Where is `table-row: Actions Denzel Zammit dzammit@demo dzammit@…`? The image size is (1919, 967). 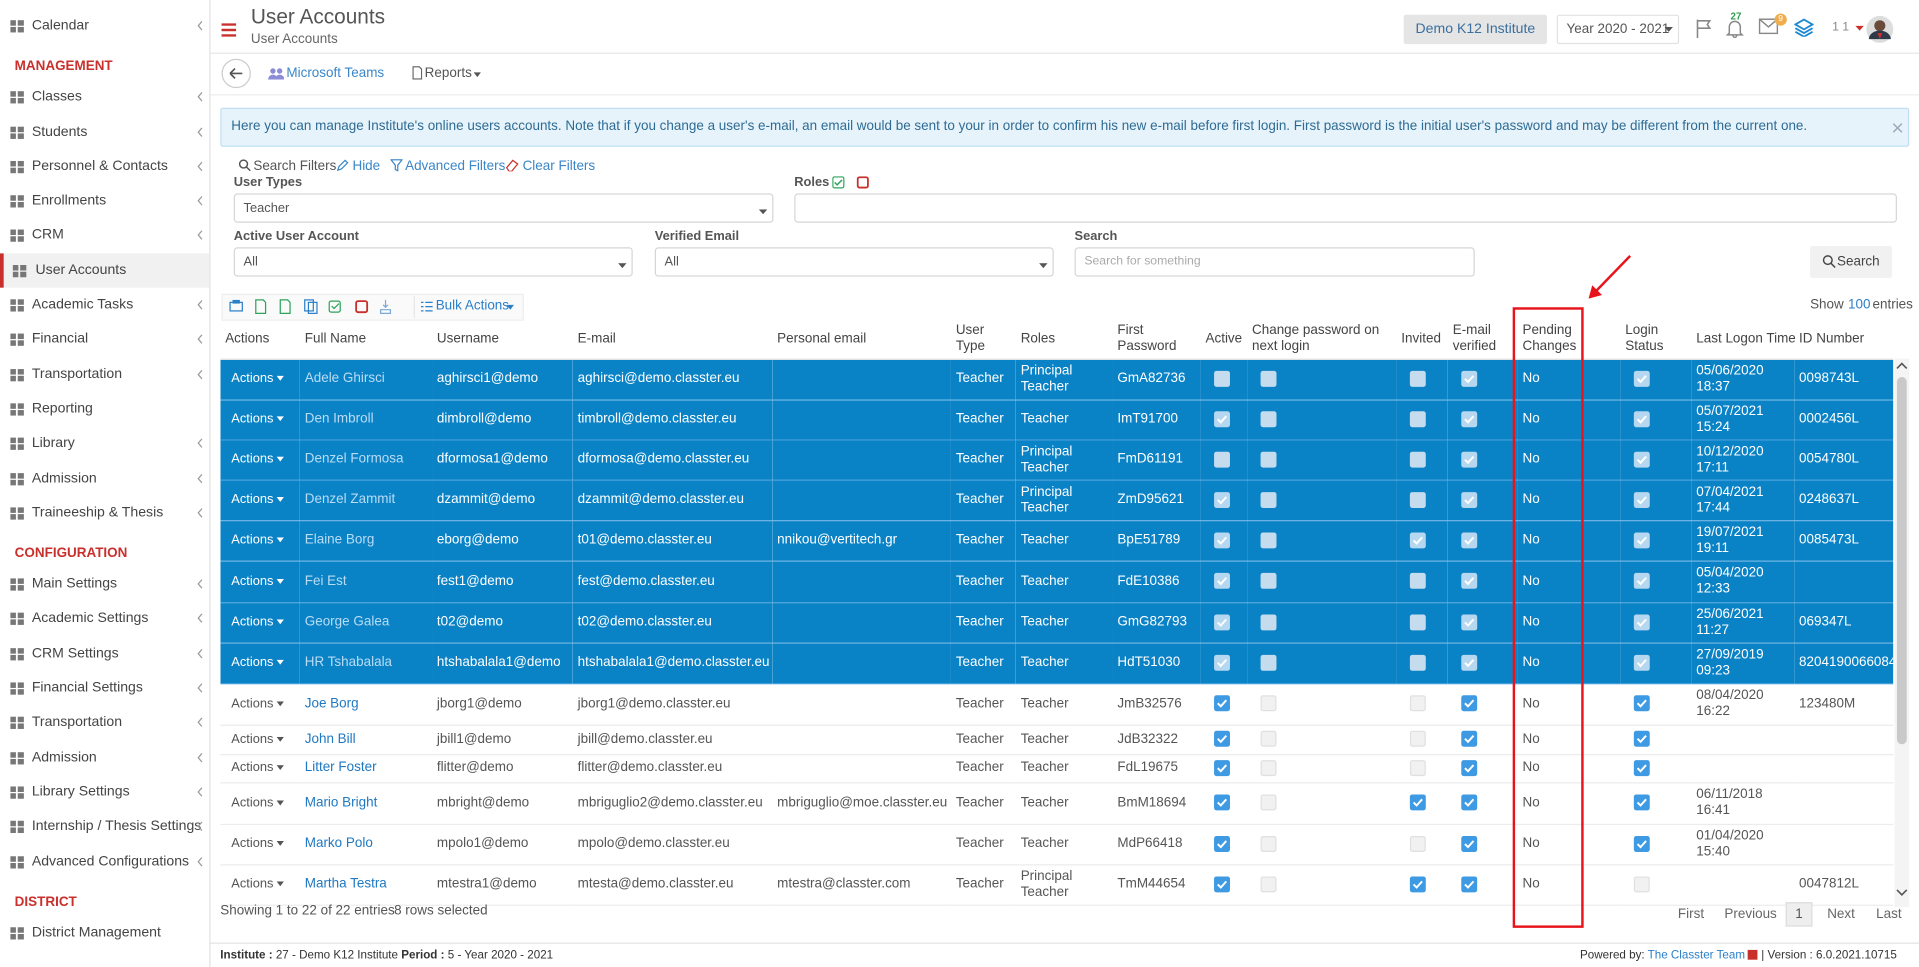 table-row: Actions Denzel Zammit dzammit@demo dzammit@… is located at coordinates (1057, 500).